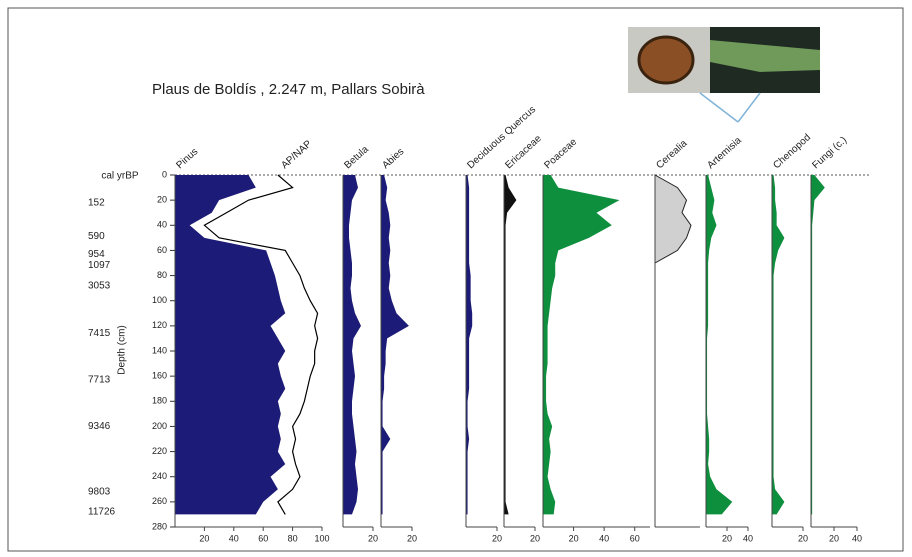 The width and height of the screenshot is (912, 557). I want to click on age-label: 9803, so click(99, 491).